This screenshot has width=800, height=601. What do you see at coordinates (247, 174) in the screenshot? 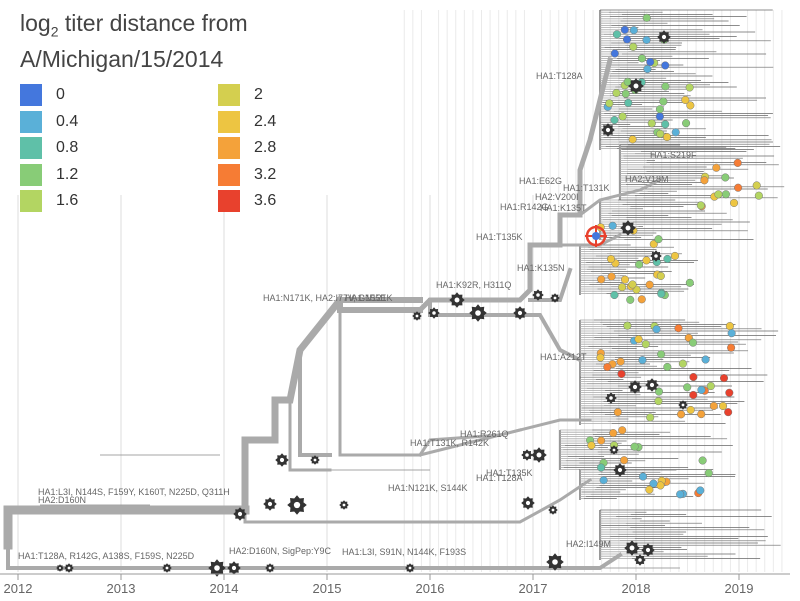
I see `legend-item: 3.2` at bounding box center [247, 174].